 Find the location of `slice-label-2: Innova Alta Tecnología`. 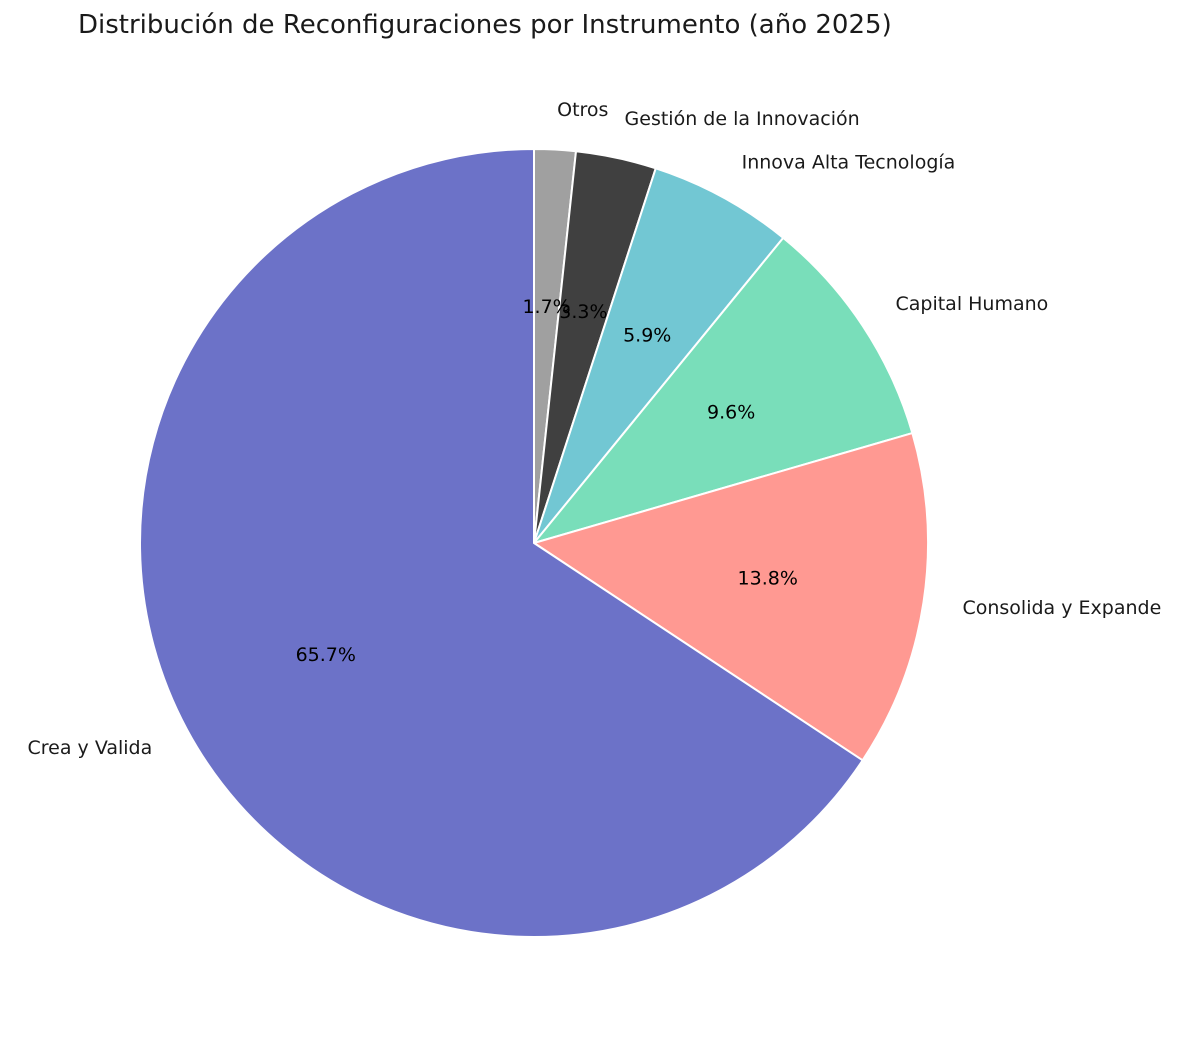

slice-label-2: Innova Alta Tecnología is located at coordinates (849, 163).